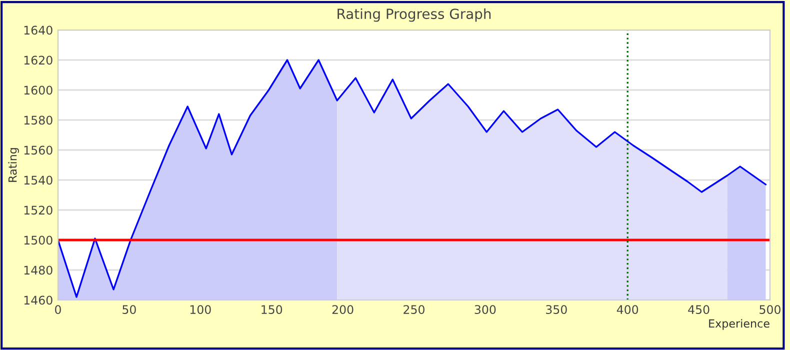 This screenshot has height=350, width=790. What do you see at coordinates (739, 324) in the screenshot?
I see `x-axis-title: Experience` at bounding box center [739, 324].